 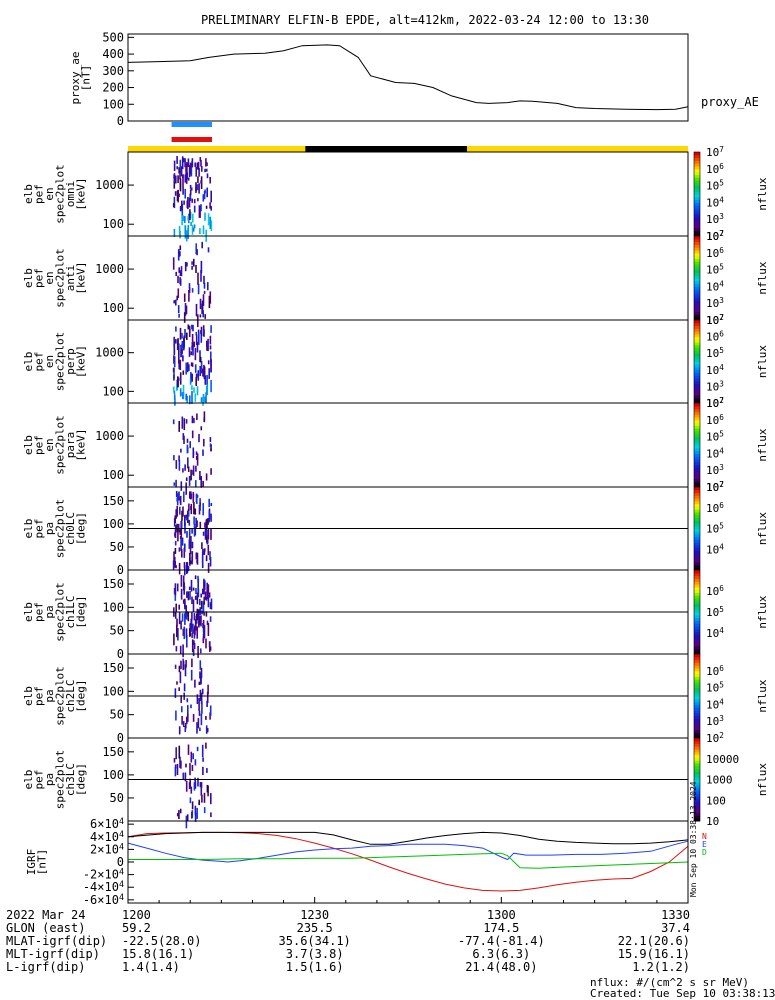 I want to click on ephemeris-row-label: GLON (east), so click(x=45, y=928).